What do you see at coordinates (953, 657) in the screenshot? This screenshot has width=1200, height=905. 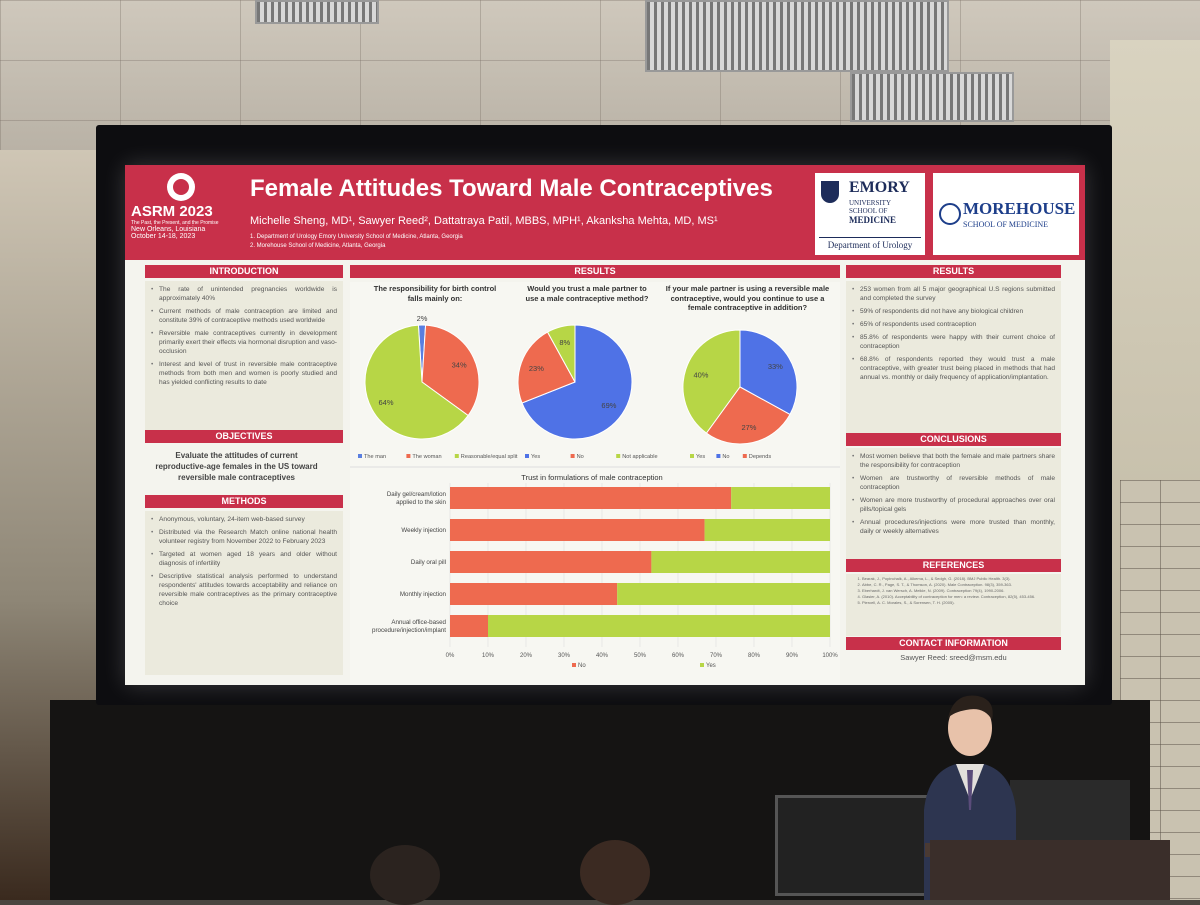 I see `contact-text: Sawyer Reed: sreed@msm.edu` at bounding box center [953, 657].